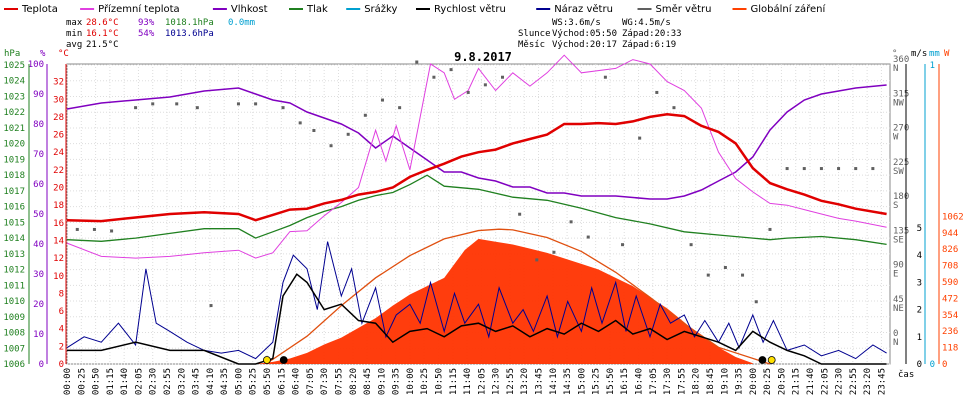 Image resolution: width=966 pixels, height=400 pixels. Describe the element at coordinates (58, 153) in the screenshot. I see `c-tick-label: 24` at that location.